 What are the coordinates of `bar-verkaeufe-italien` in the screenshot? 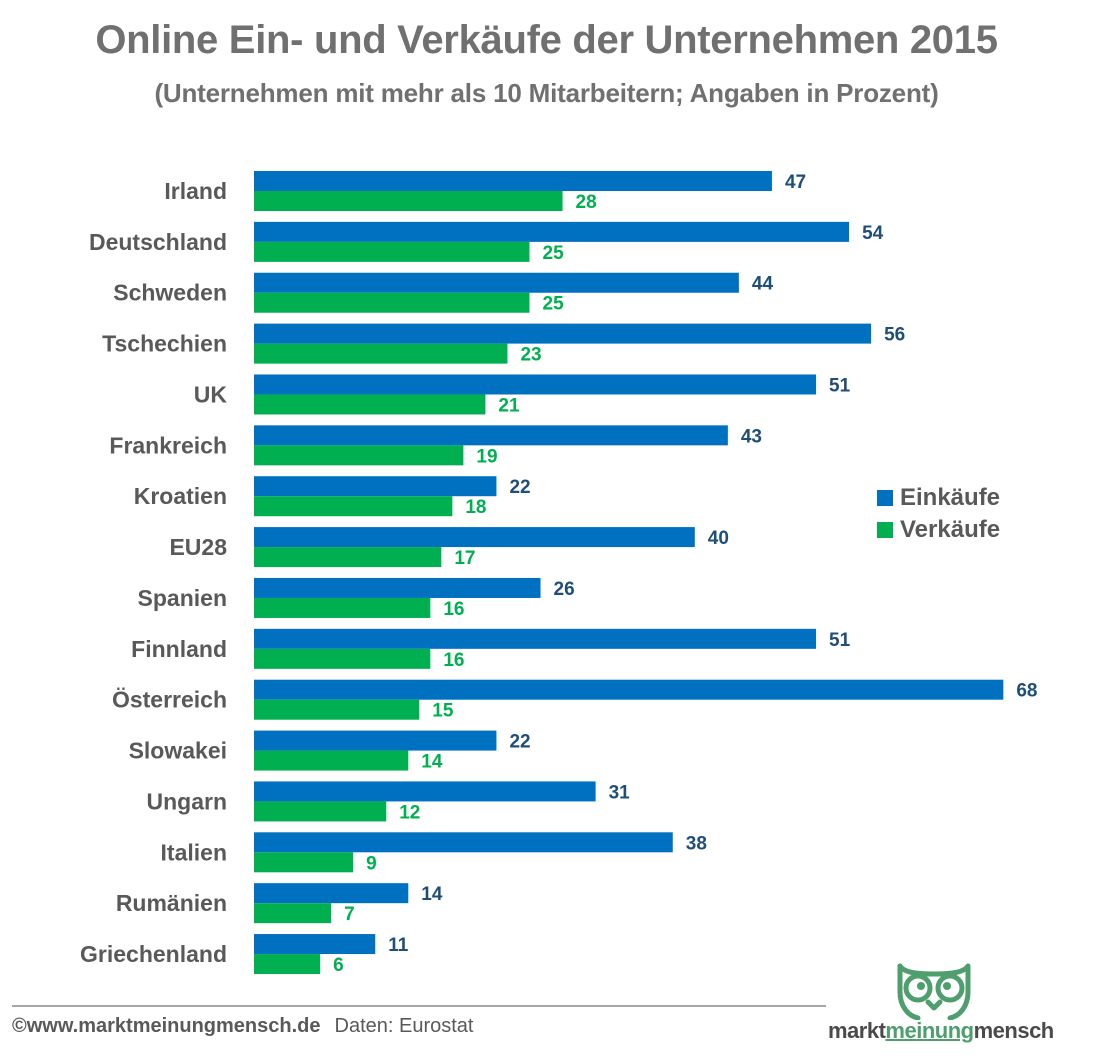 It's located at (304, 862).